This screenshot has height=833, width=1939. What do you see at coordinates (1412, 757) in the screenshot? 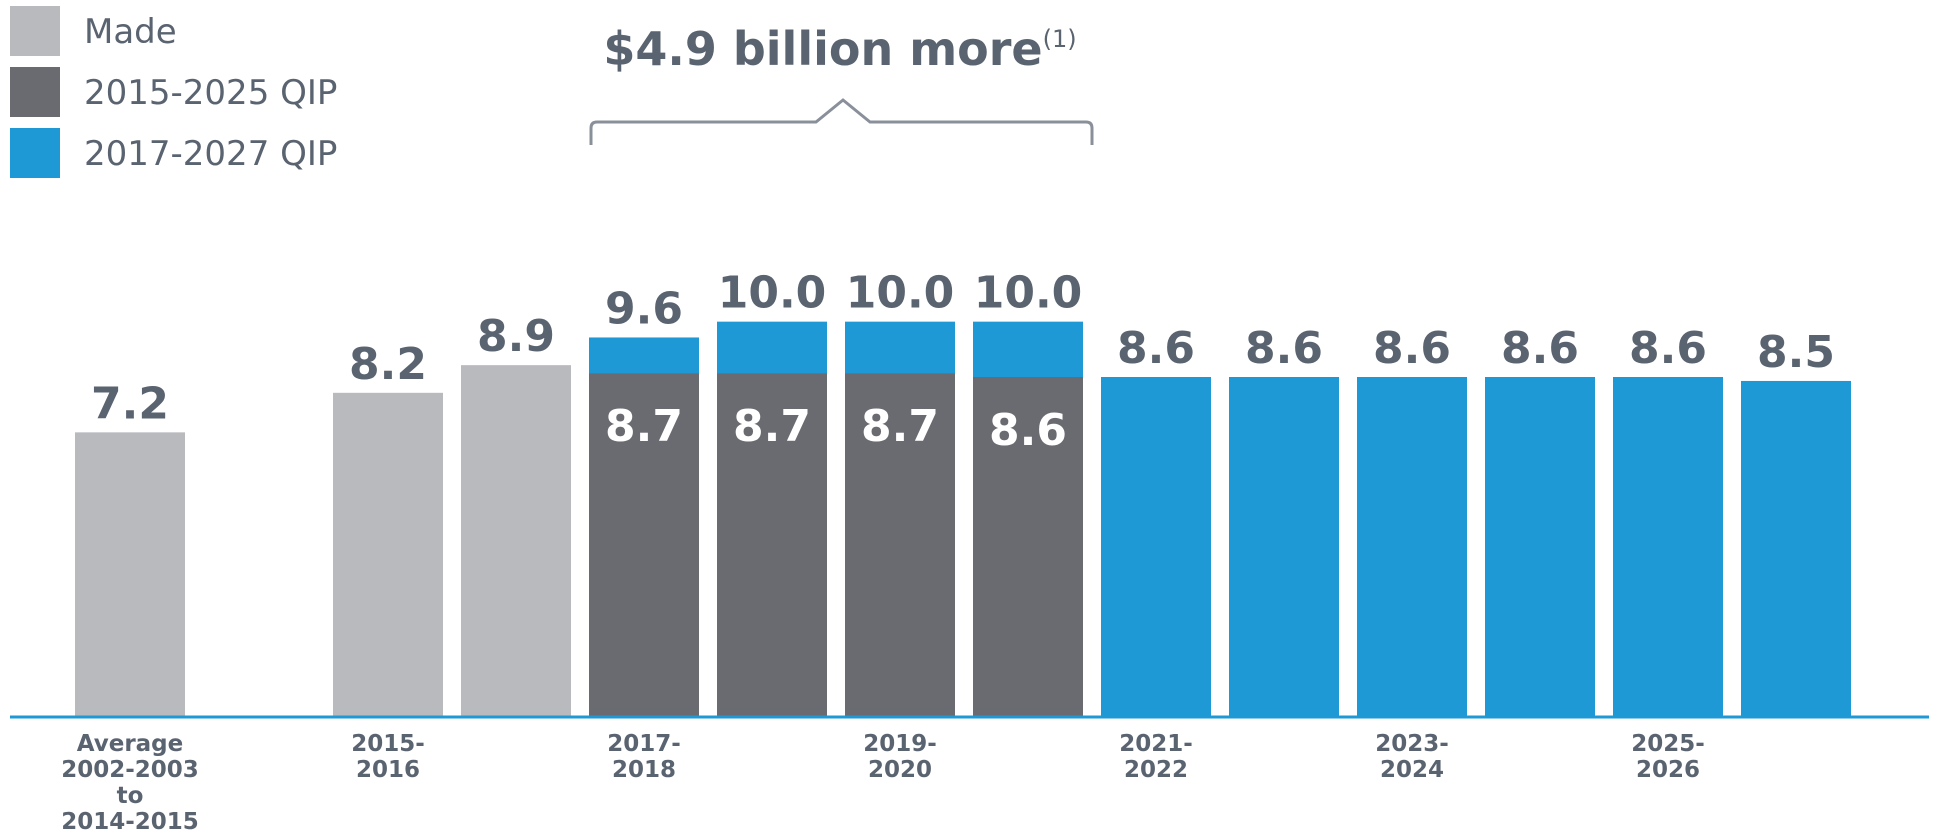
I see `x-tick-label: 2023-2024` at bounding box center [1412, 757].